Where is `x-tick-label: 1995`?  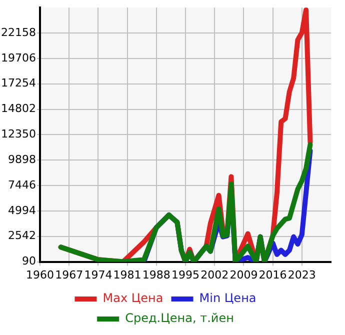
x-tick-label: 1995 is located at coordinates (185, 275).